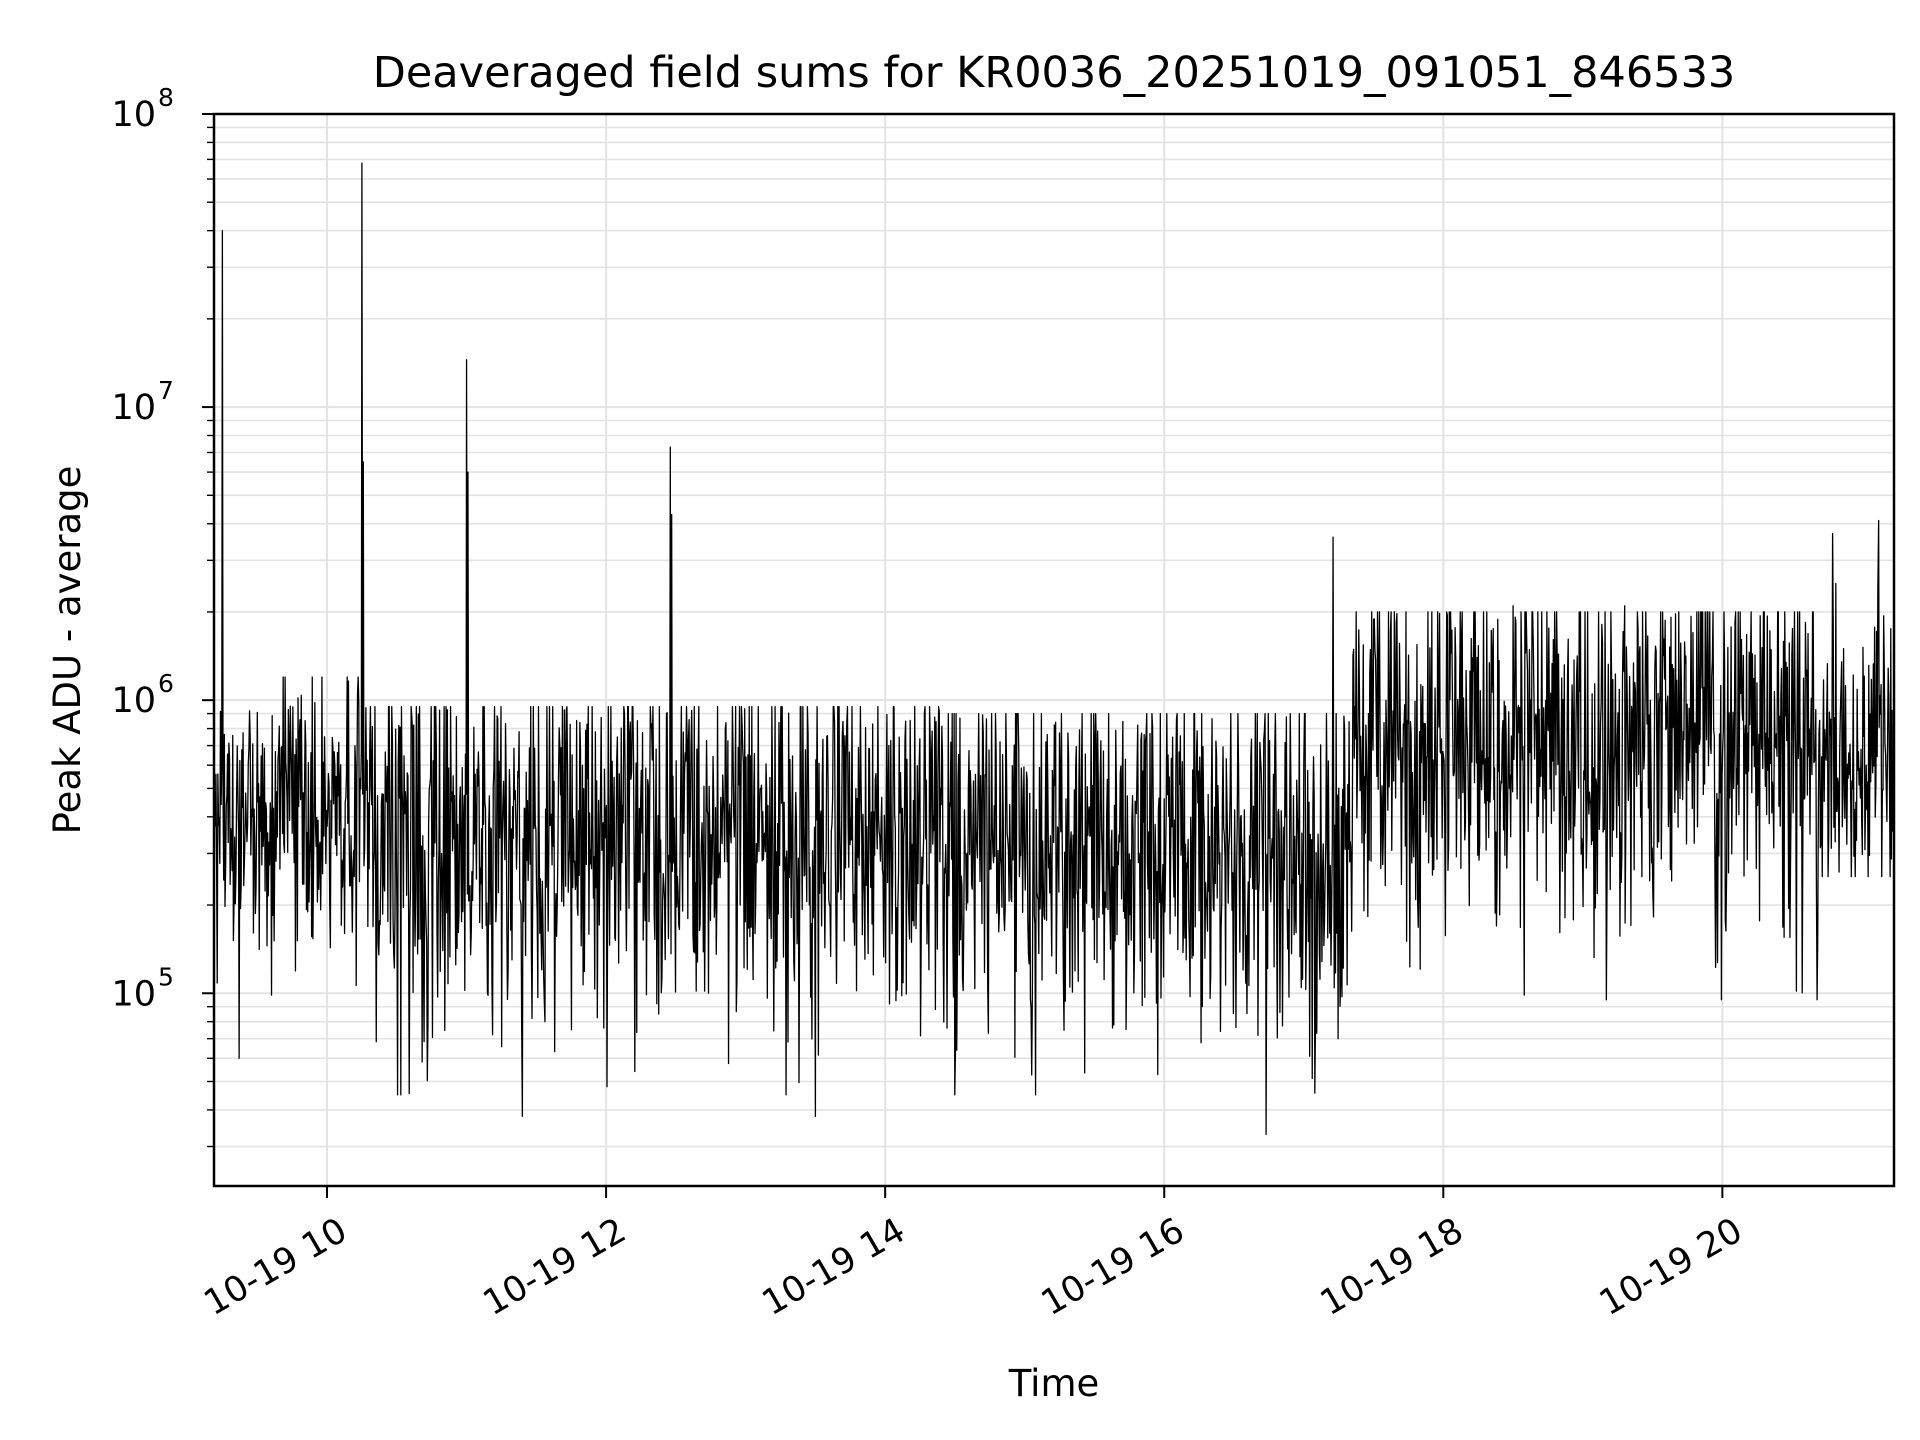 This screenshot has height=1440, width=1920. Describe the element at coordinates (555, 1267) in the screenshot. I see `x-tick-label: 10-19 12` at that location.